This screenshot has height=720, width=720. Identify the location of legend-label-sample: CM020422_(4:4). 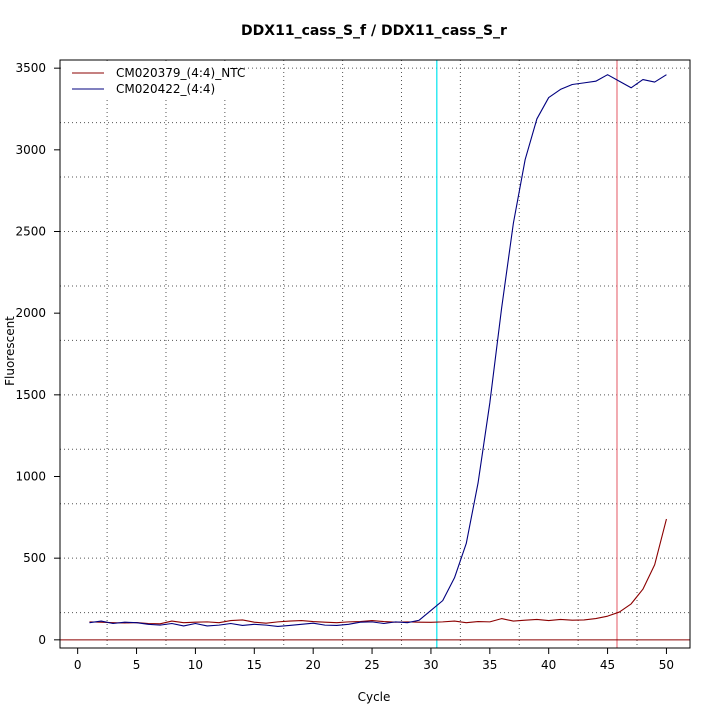
(165, 89).